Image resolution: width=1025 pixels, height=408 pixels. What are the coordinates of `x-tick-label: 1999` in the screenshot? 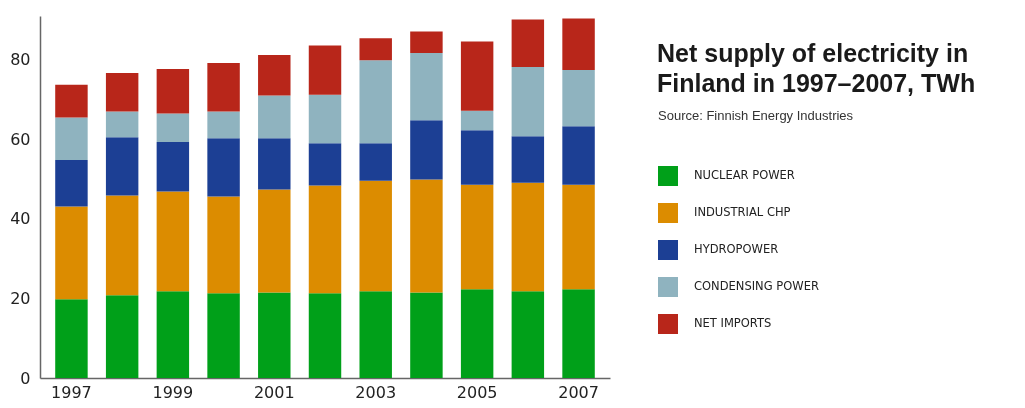 It's located at (173, 392).